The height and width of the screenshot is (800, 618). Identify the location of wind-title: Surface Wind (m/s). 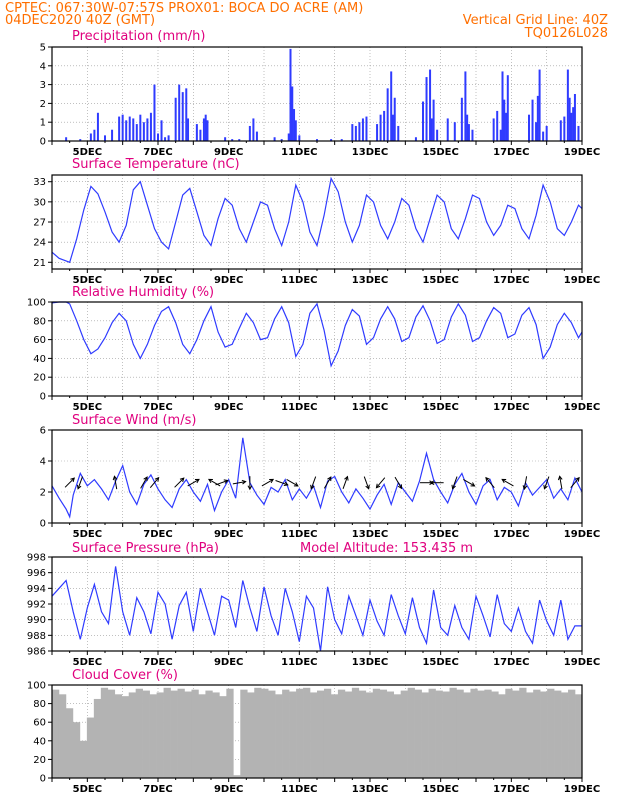
(134, 420).